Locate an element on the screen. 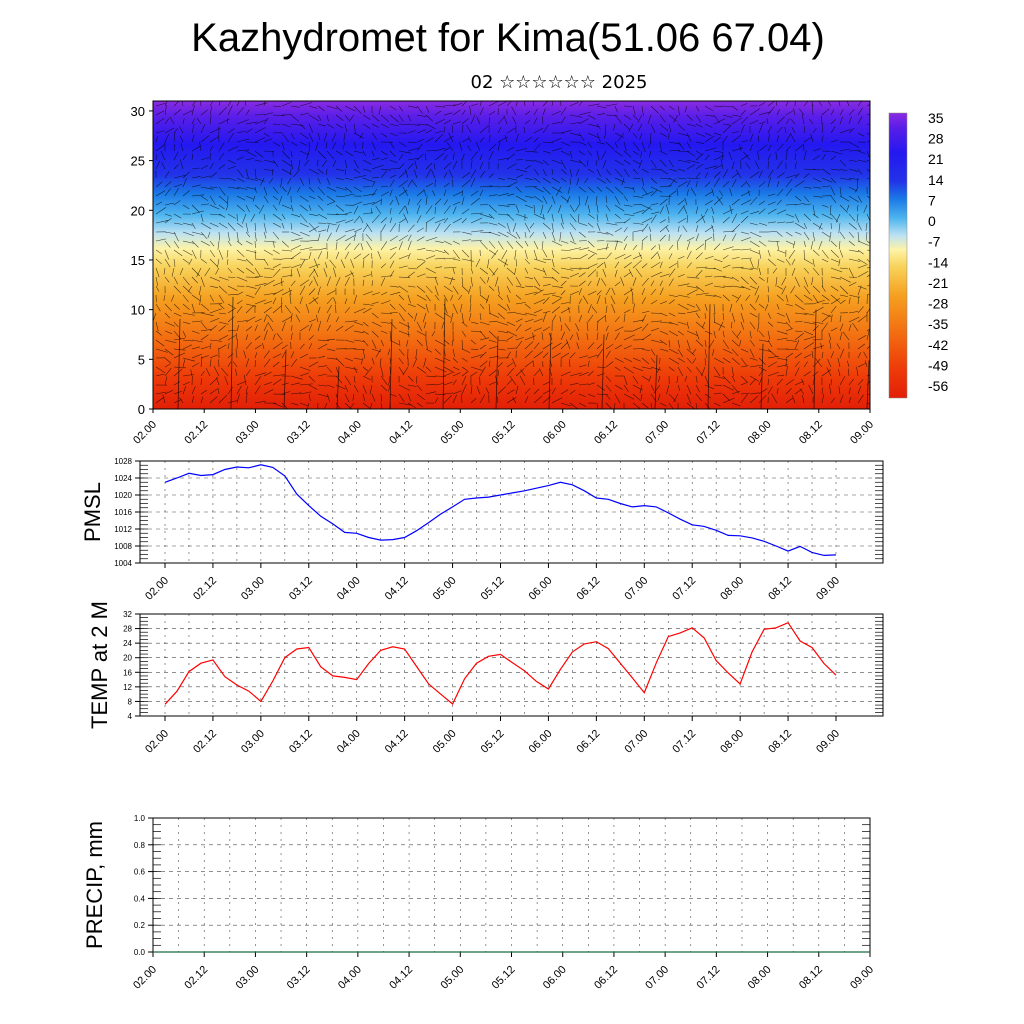  pmsl-x-tick-label: 02.12 is located at coordinates (205, 589).